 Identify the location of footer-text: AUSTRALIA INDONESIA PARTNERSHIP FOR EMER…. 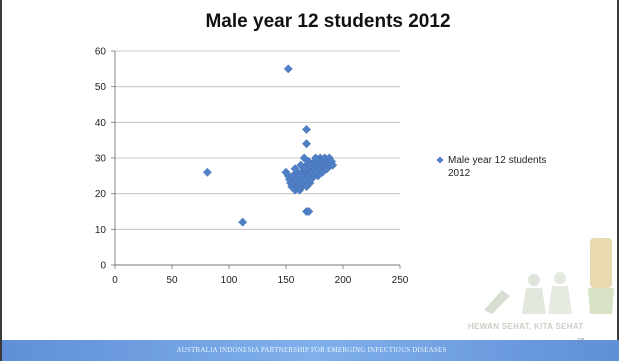
(311, 350).